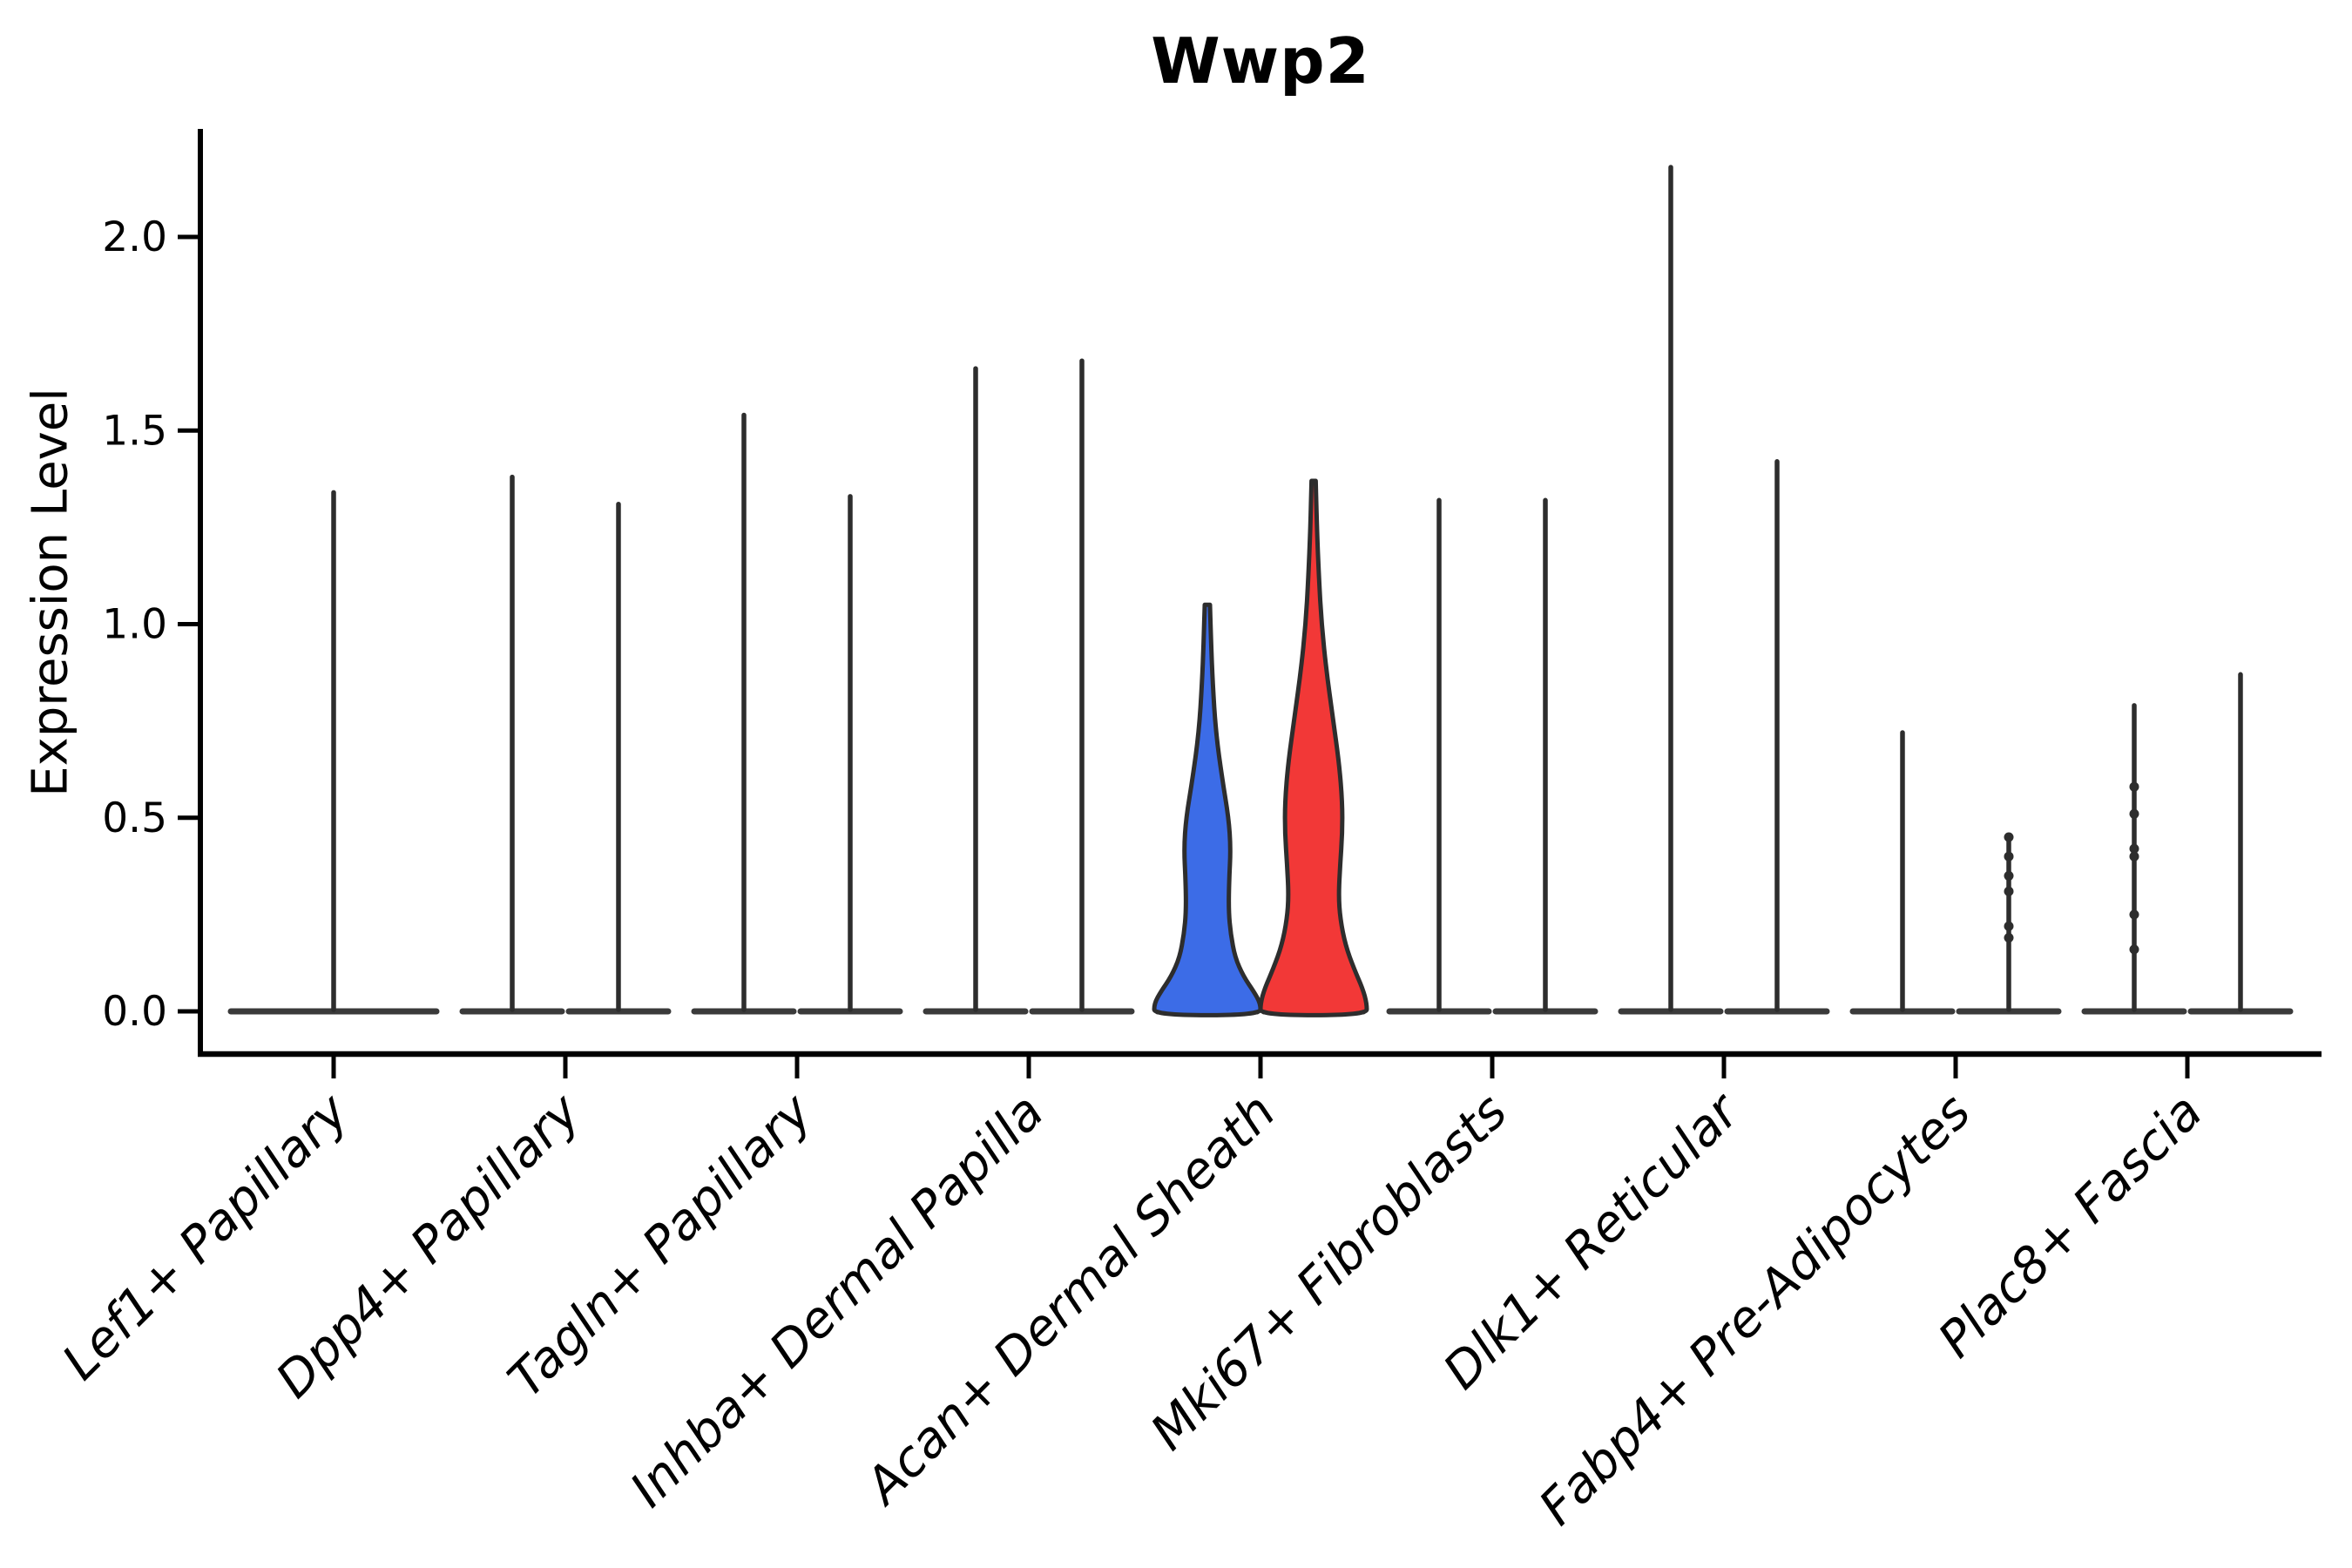  I want to click on x-tick-label: Acan+ Dermal Sheath, so click(1069, 1300).